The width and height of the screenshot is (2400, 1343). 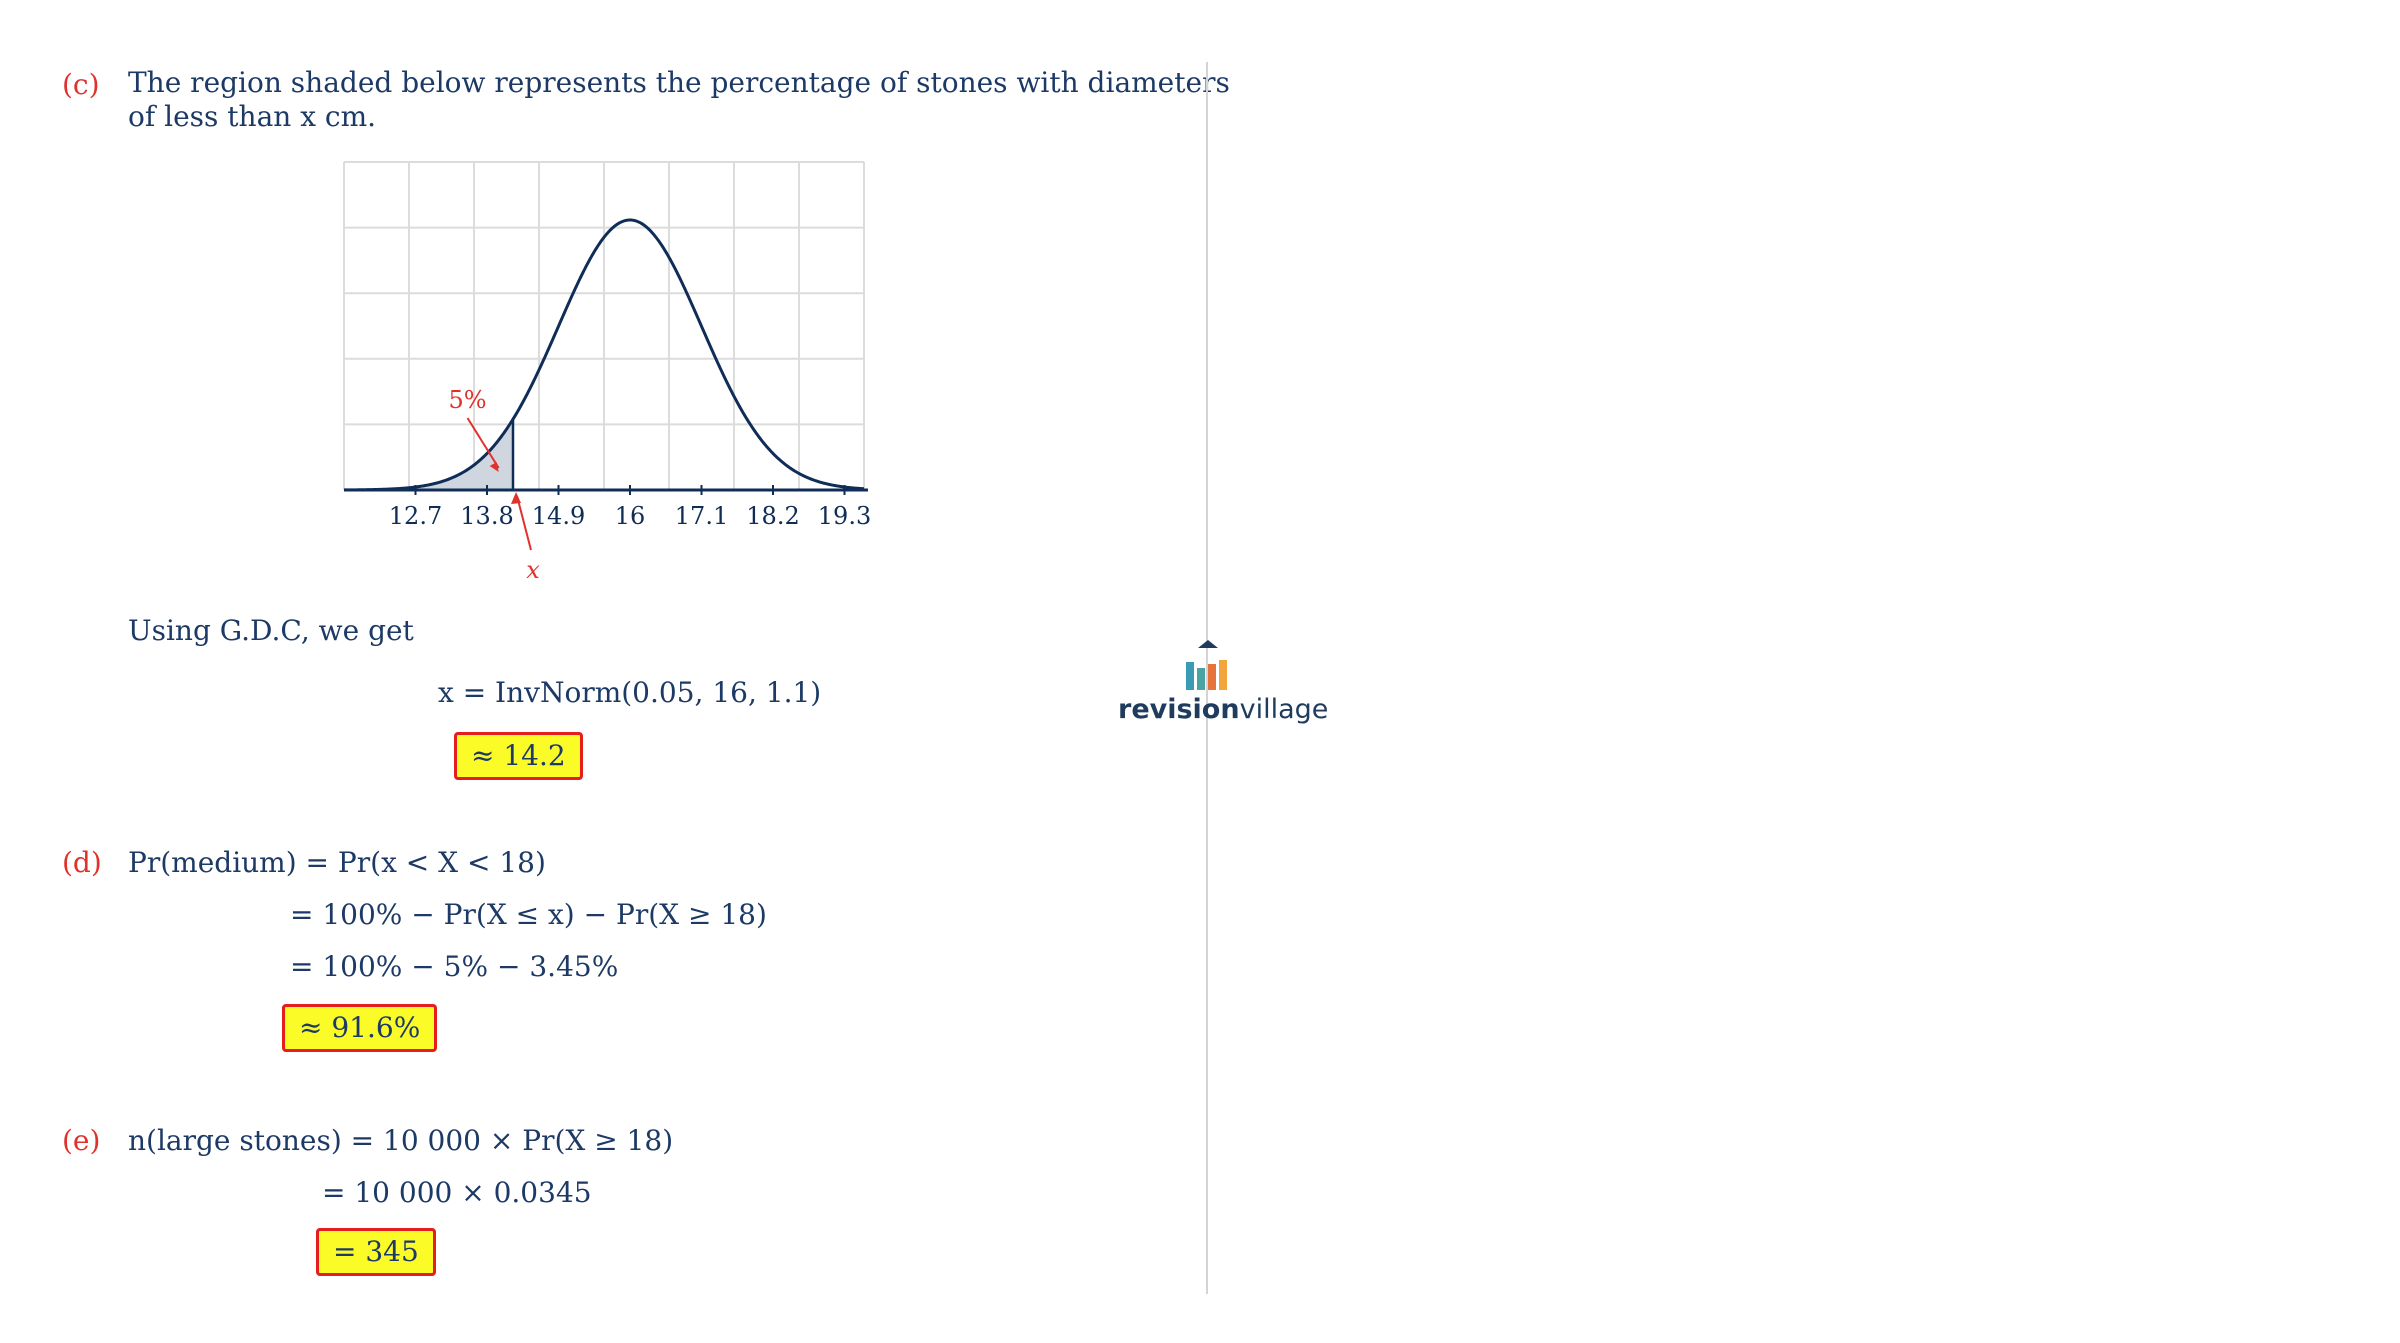 What do you see at coordinates (533, 570) in the screenshot?
I see `x-marker-label: x` at bounding box center [533, 570].